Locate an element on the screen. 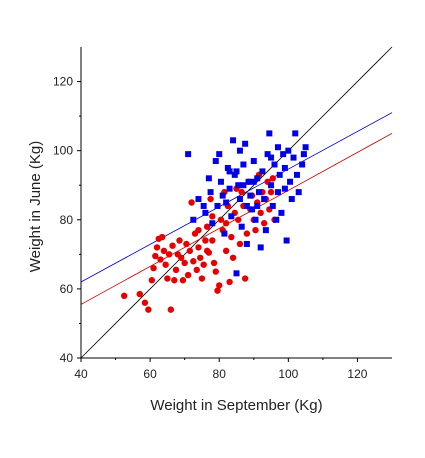  y-tick-label: 80 is located at coordinates (67, 220).